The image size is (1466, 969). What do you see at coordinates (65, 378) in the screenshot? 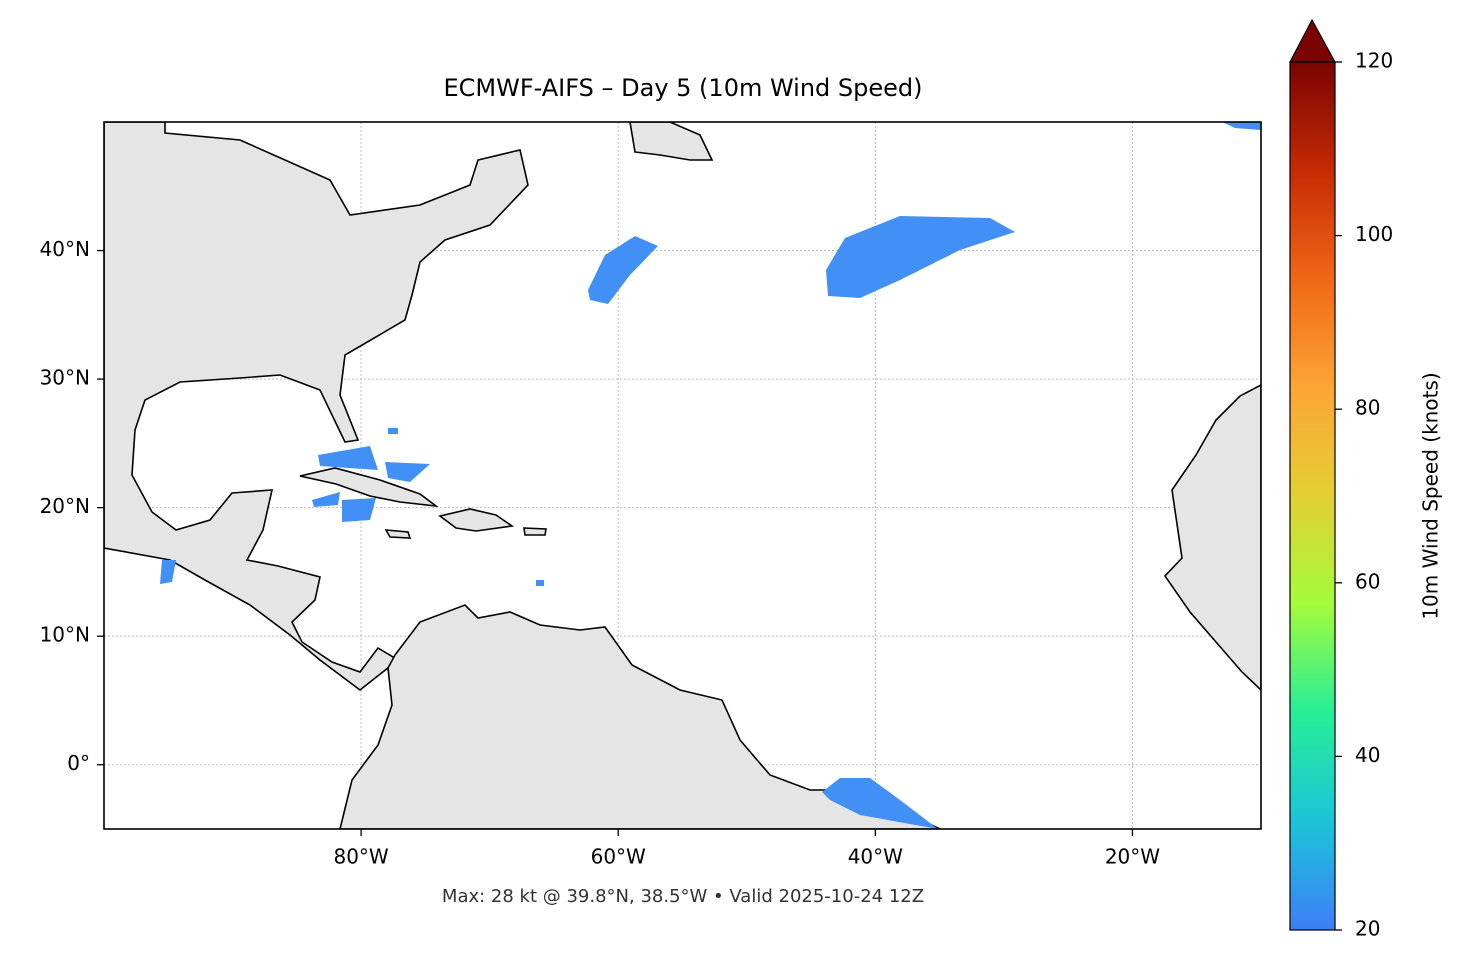
I see `y-tick-label: 30°N` at bounding box center [65, 378].